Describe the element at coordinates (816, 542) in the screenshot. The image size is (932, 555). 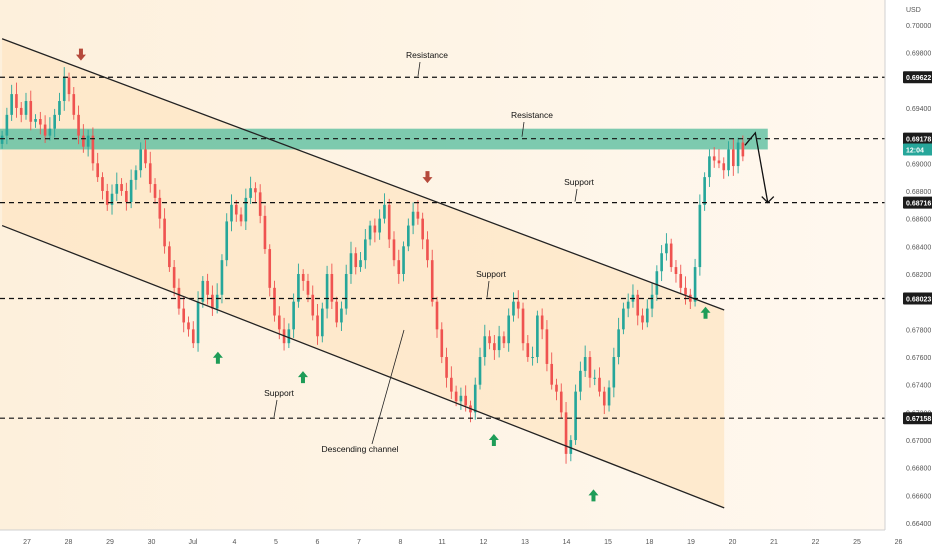
I see `x-tick-label: 22` at that location.